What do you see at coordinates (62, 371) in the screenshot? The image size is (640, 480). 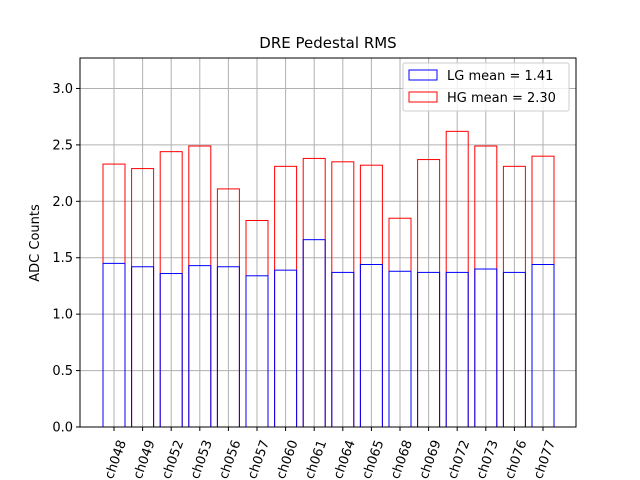 I see `y-tick-label: 0.5` at bounding box center [62, 371].